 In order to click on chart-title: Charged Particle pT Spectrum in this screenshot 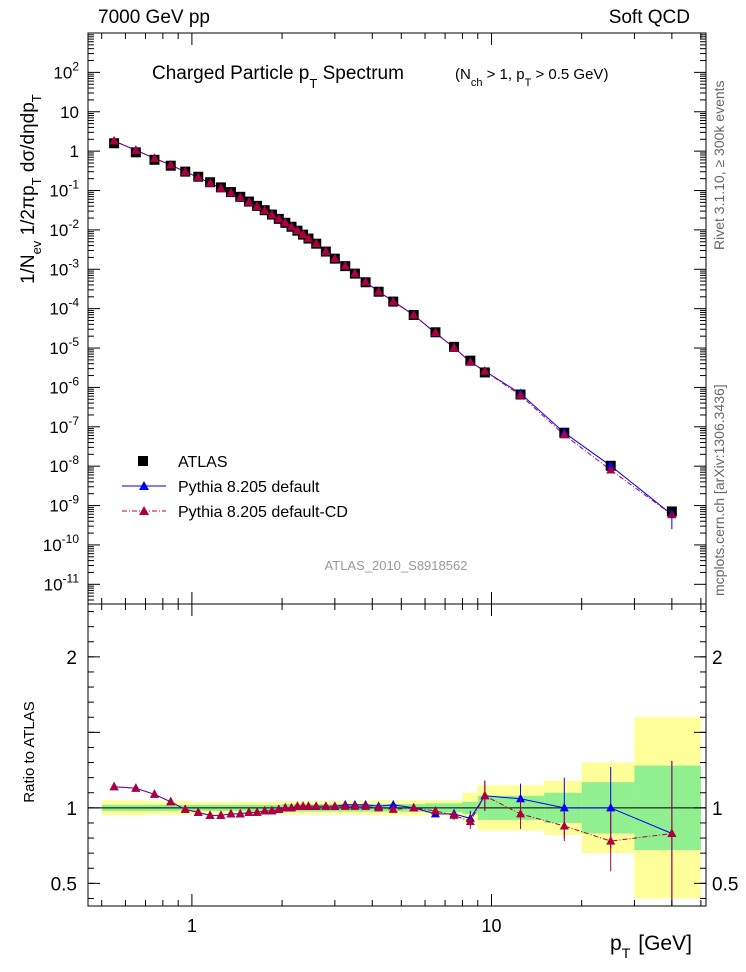, I will do `click(278, 77)`.